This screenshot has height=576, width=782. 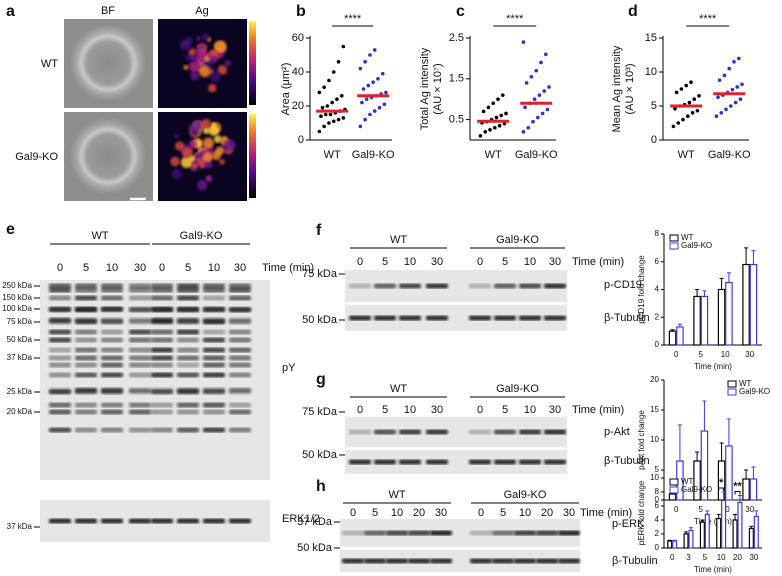 I want to click on marker-label: 75 kDa, so click(x=20, y=321).